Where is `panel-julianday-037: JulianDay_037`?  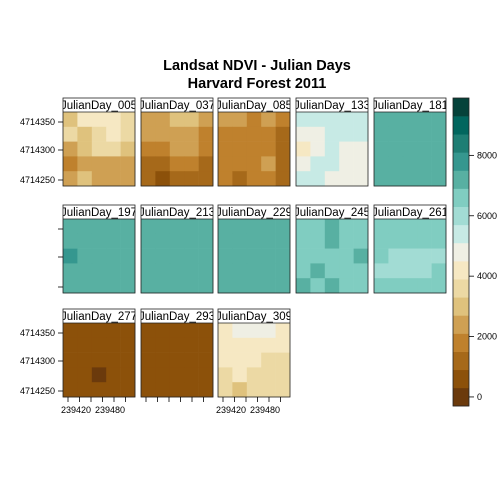
panel-julianday-037: JulianDay_037 is located at coordinates (177, 142).